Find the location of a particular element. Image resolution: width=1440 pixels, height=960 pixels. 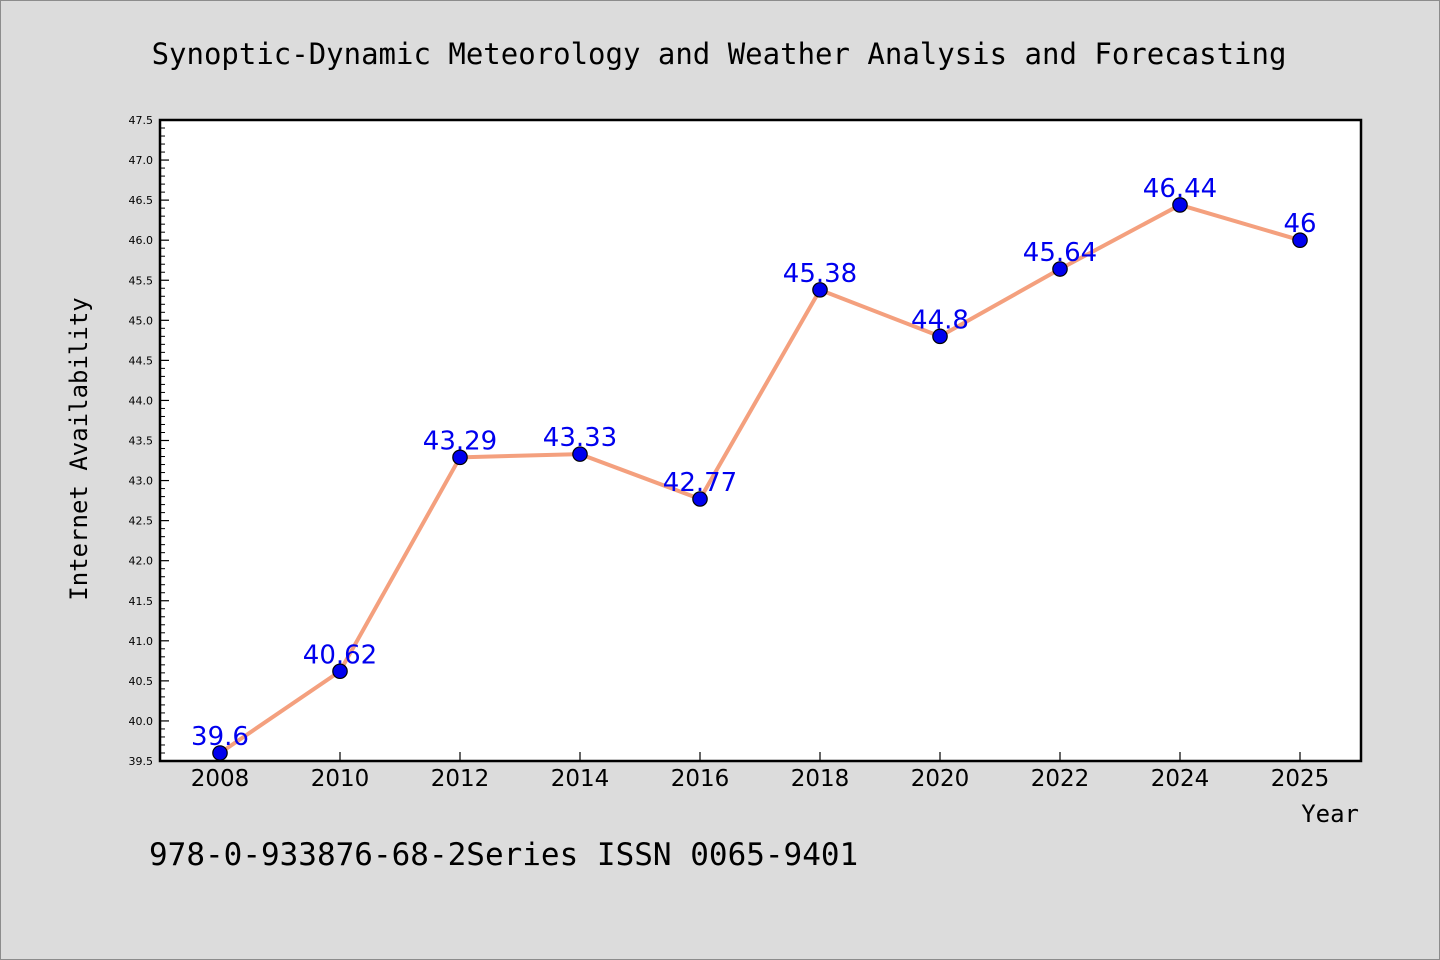

data-label: 40.62 is located at coordinates (340, 655).